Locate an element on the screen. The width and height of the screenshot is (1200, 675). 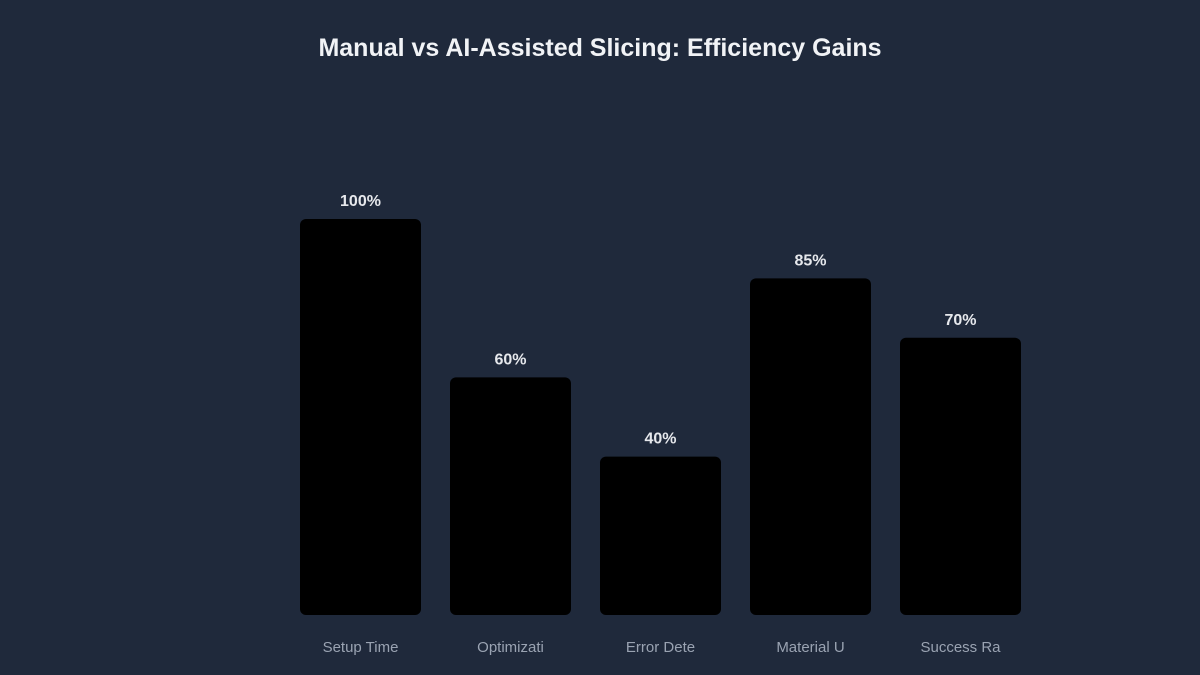
data-label-3: 85% is located at coordinates (810, 260).